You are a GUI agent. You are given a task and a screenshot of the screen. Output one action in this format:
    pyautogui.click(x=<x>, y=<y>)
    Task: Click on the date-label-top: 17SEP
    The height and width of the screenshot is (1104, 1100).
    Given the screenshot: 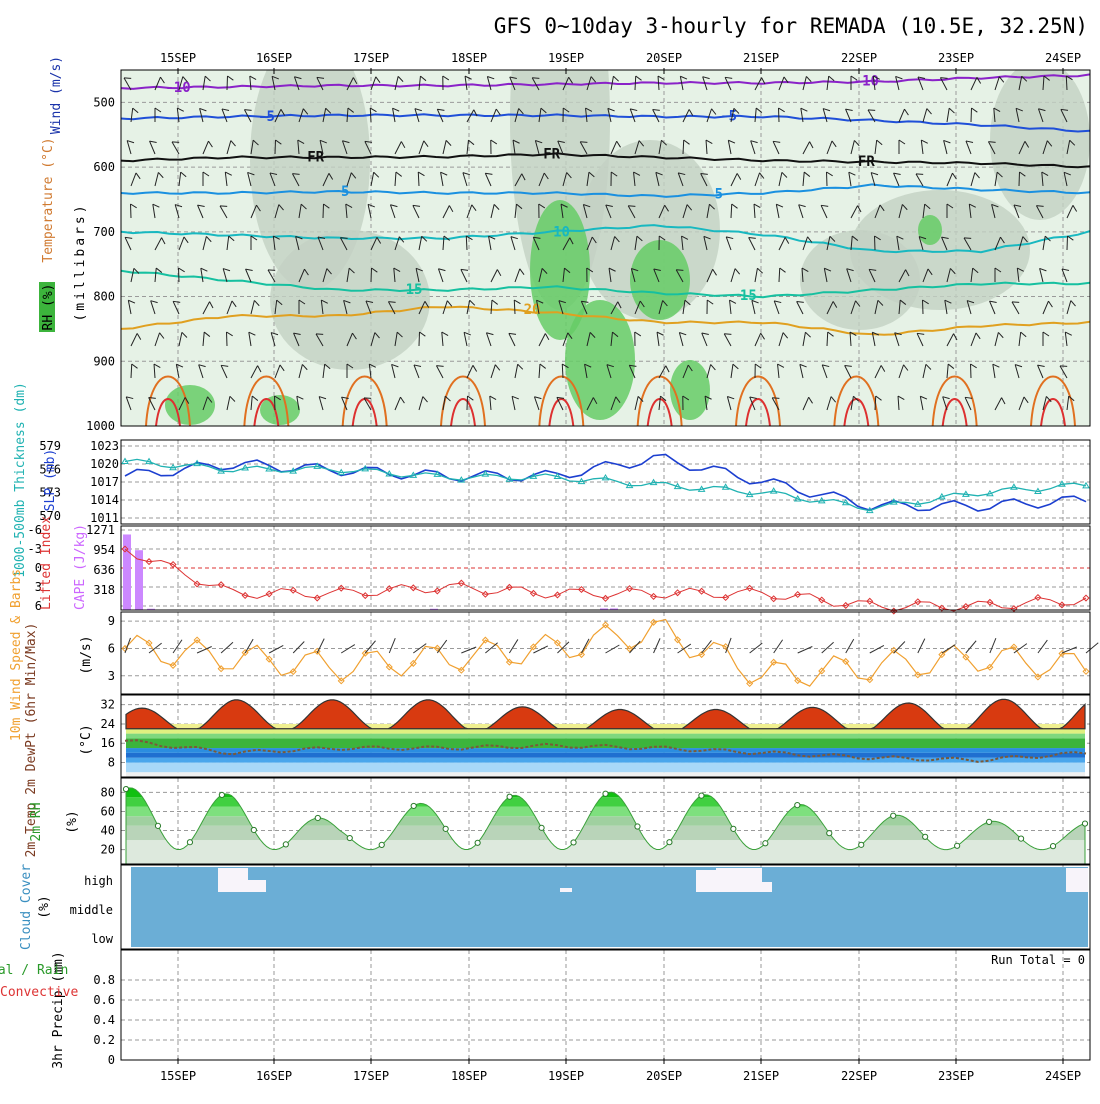 What is the action you would take?
    pyautogui.click(x=371, y=58)
    